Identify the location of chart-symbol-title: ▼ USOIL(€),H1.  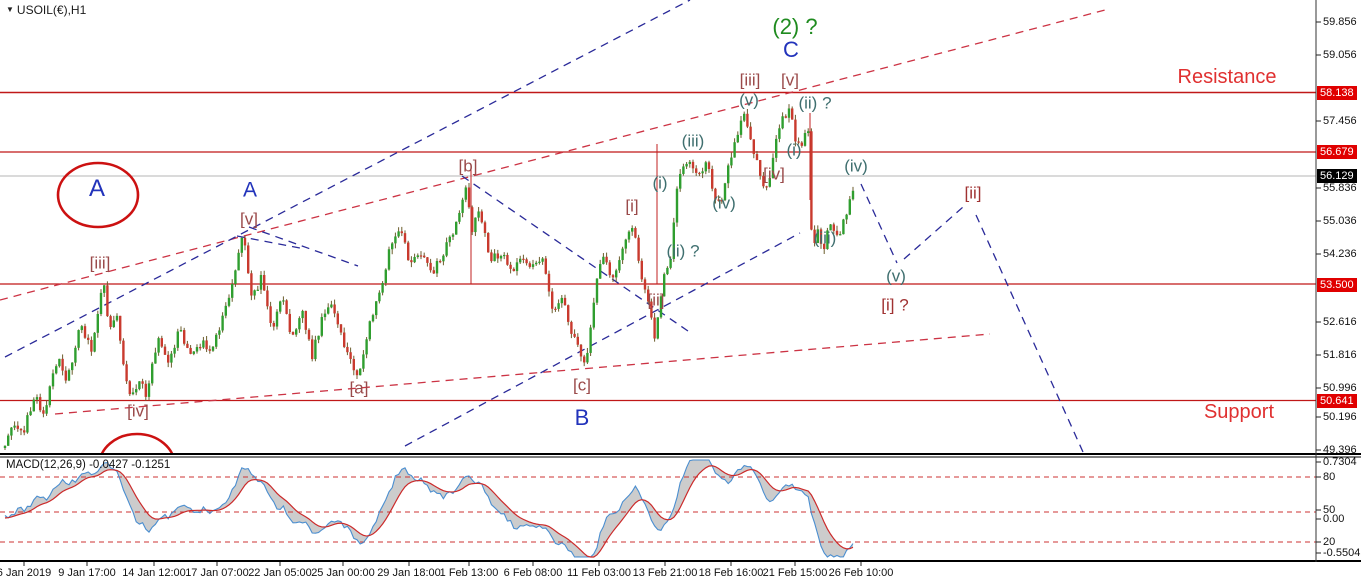
(46, 10).